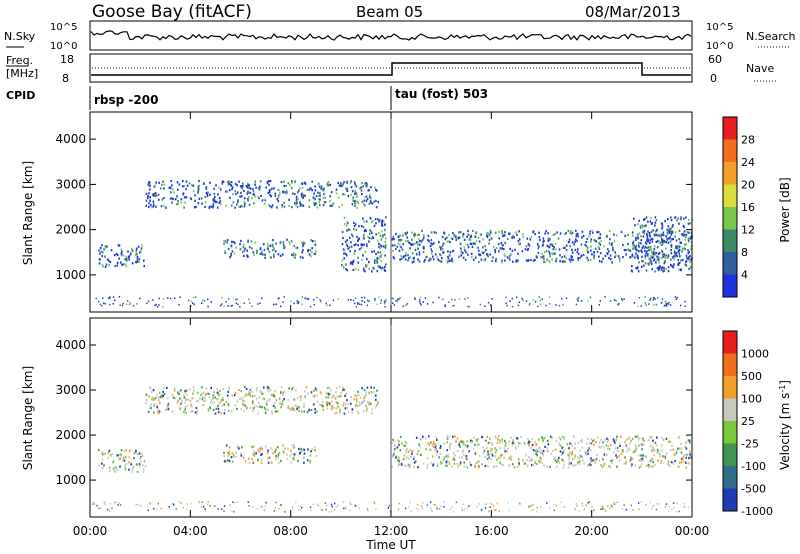 This screenshot has width=800, height=554. Describe the element at coordinates (744, 275) in the screenshot. I see `power-colorbar-tick-0: 4` at that location.